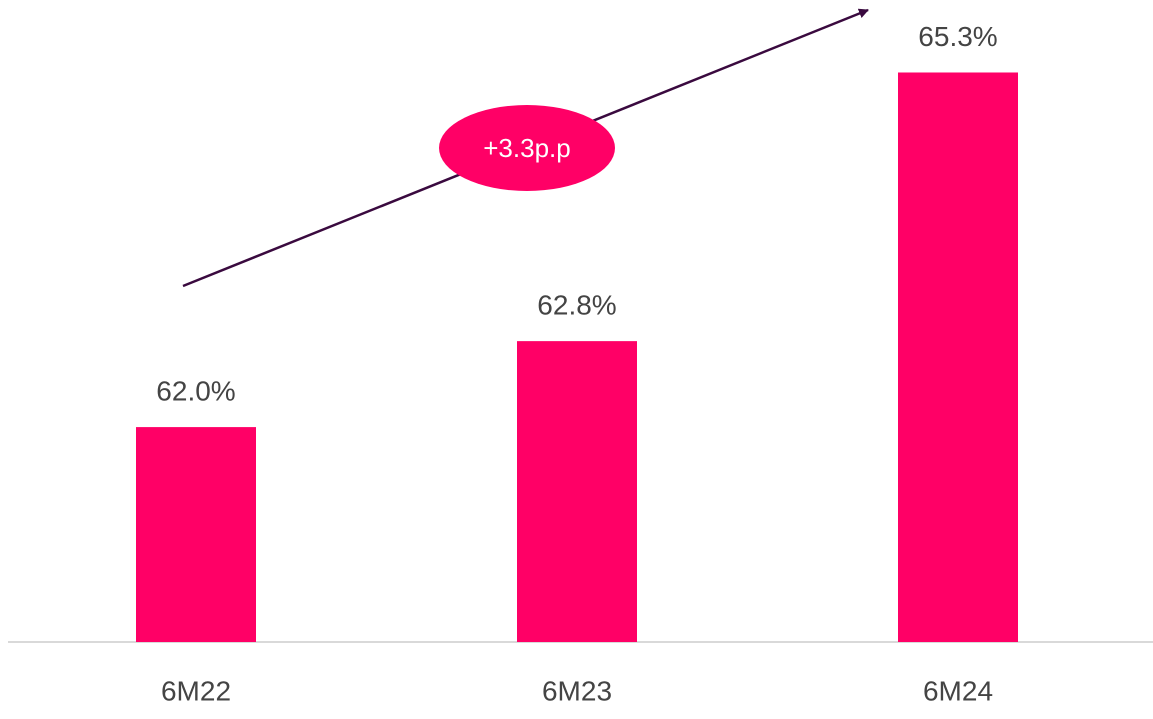 The height and width of the screenshot is (719, 1153). I want to click on x-tick-label: 6M24, so click(958, 690).